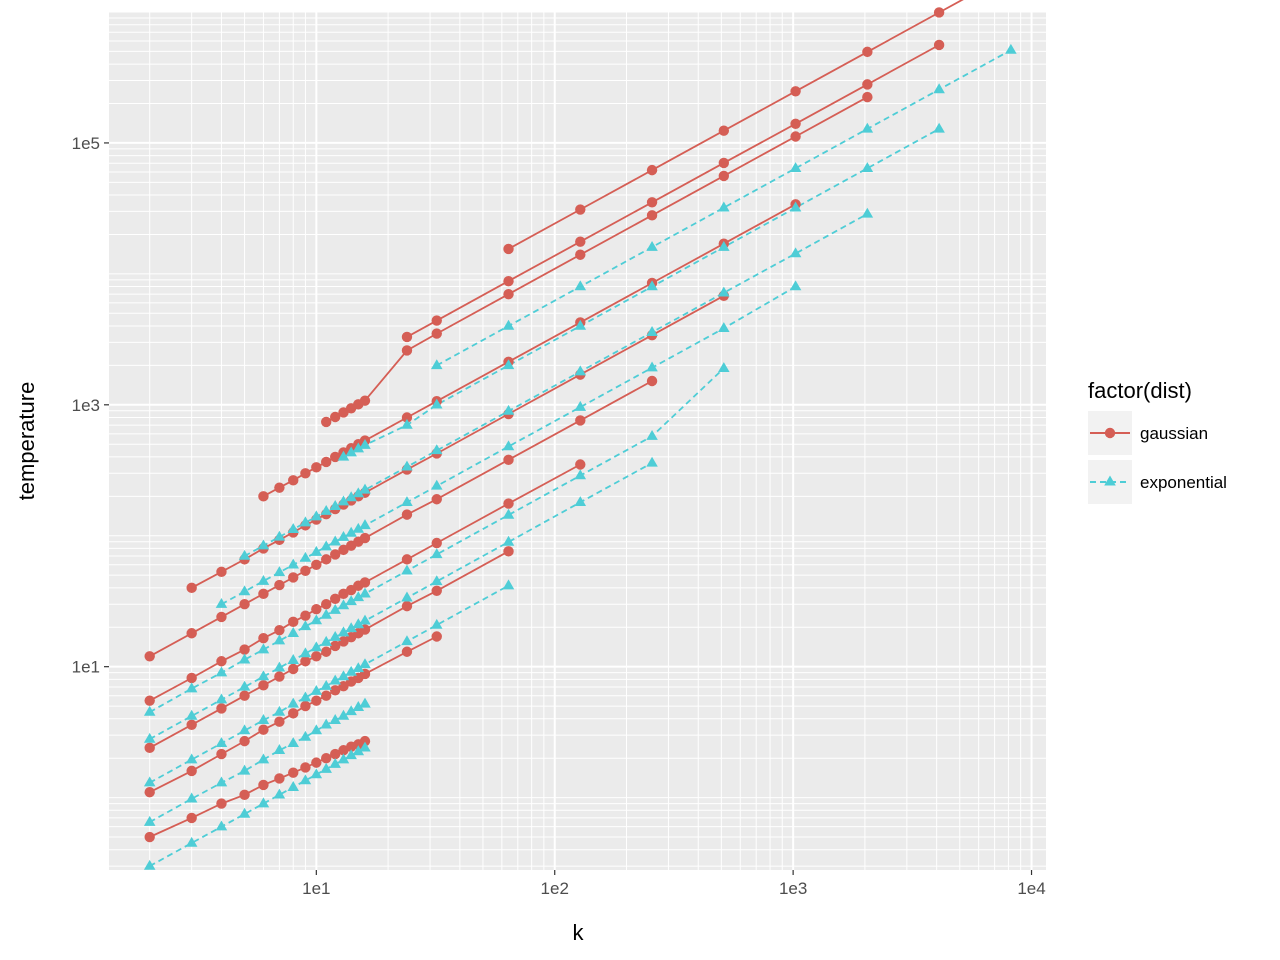  I want to click on y-axis: 1e1 1e3 1e5, so click(90, 405).